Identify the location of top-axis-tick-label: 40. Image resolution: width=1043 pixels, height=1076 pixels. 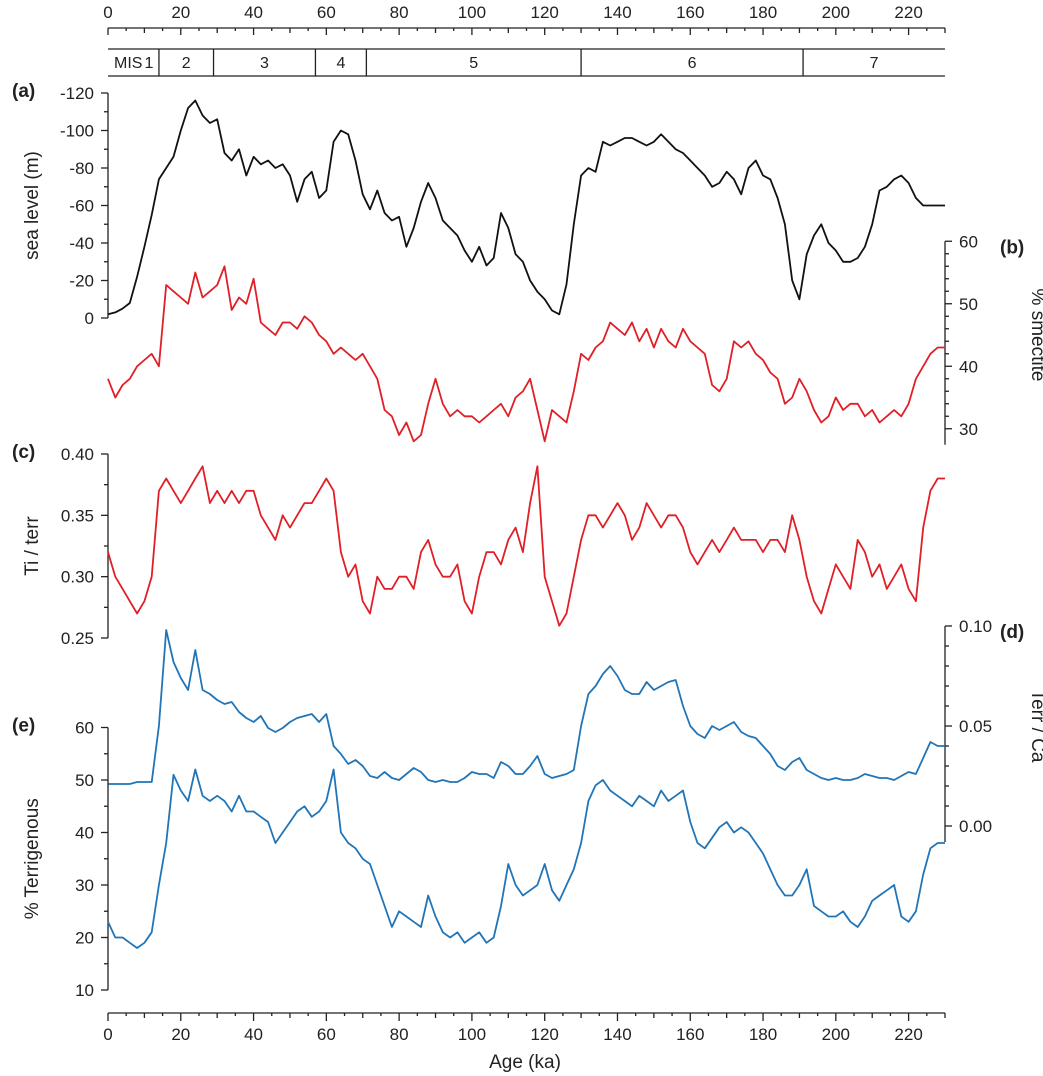
(253, 12).